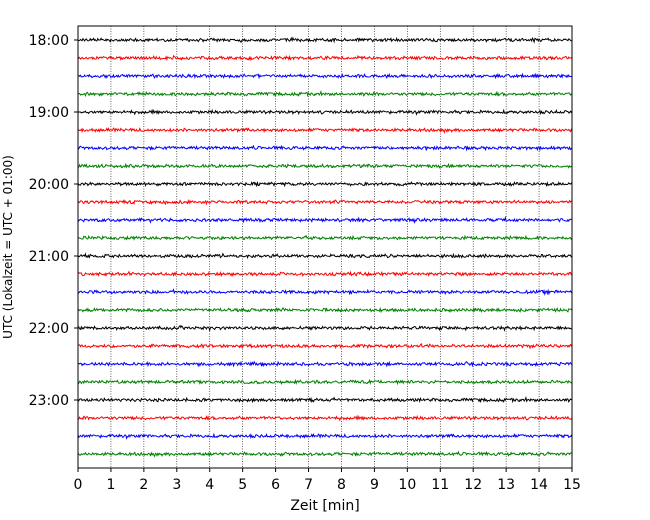  I want to click on y-tick-label: 23:00, so click(49, 401).